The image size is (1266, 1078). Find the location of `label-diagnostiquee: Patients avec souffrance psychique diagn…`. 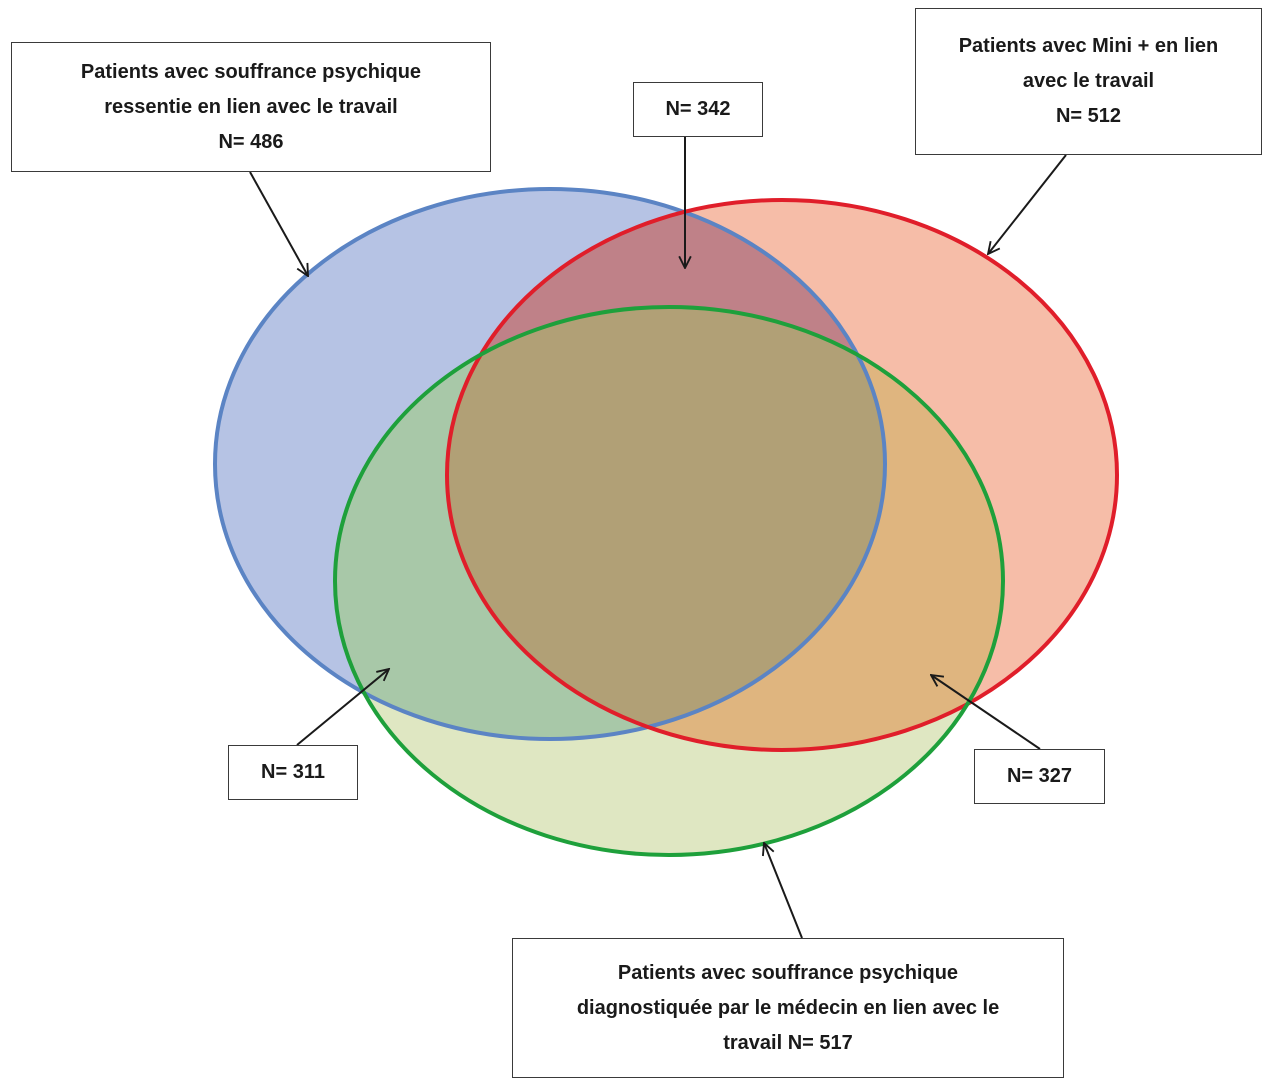

label-diagnostiquee: Patients avec souffrance psychique diagn… is located at coordinates (788, 1008).